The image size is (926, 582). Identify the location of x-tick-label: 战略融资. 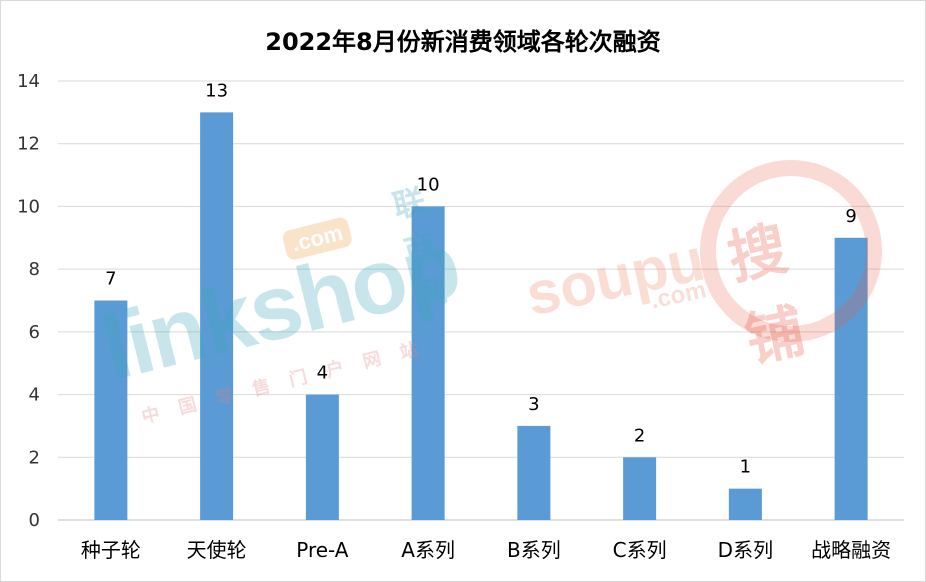
(851, 550).